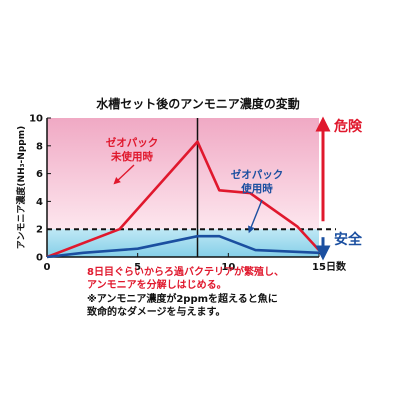 Image resolution: width=416 pixels, height=416 pixels. I want to click on x-tick-label: 10, so click(228, 267).